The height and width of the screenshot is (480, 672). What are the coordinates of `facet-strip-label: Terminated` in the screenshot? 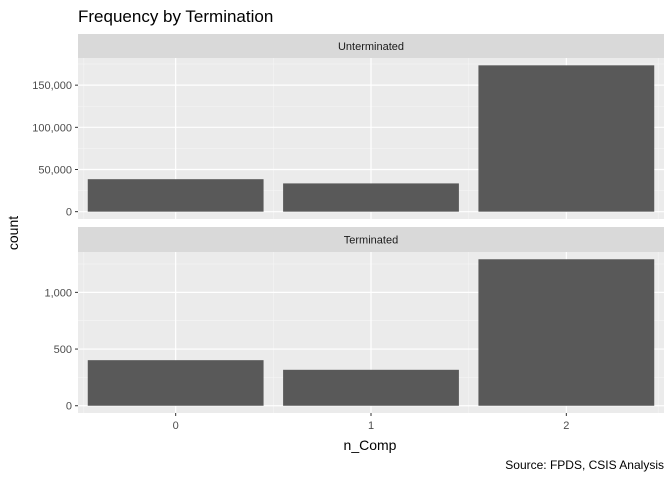 It's located at (371, 241).